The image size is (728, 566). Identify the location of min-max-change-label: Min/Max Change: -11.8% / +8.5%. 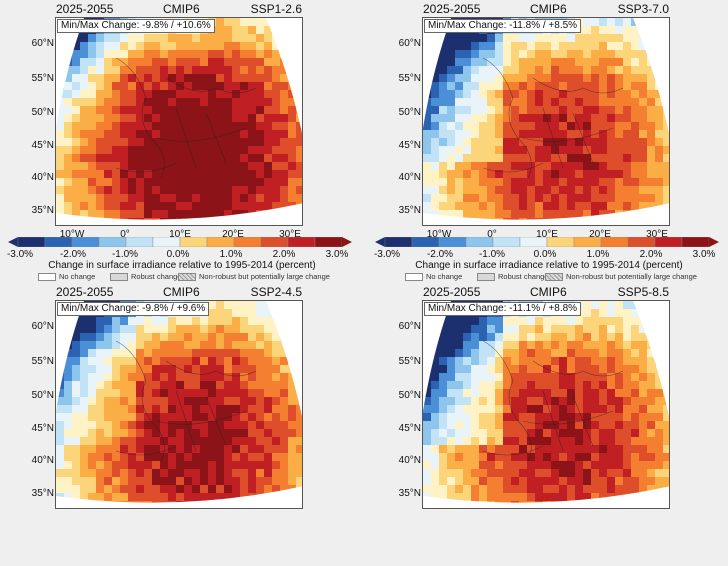
(503, 26).